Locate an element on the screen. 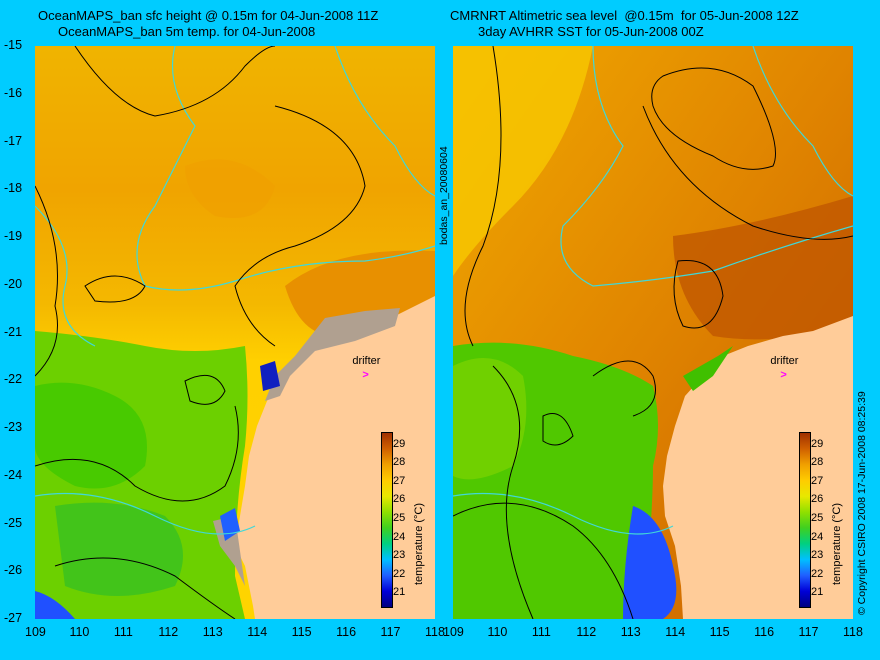  lat-tick-label: -23 is located at coordinates (13, 427).